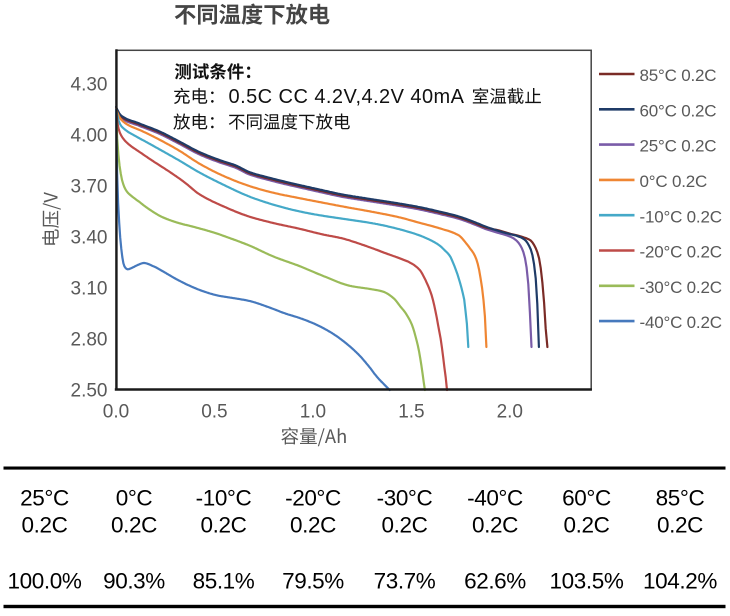 Image resolution: width=730 pixels, height=616 pixels. I want to click on svg-text: 0.0, so click(116, 412).